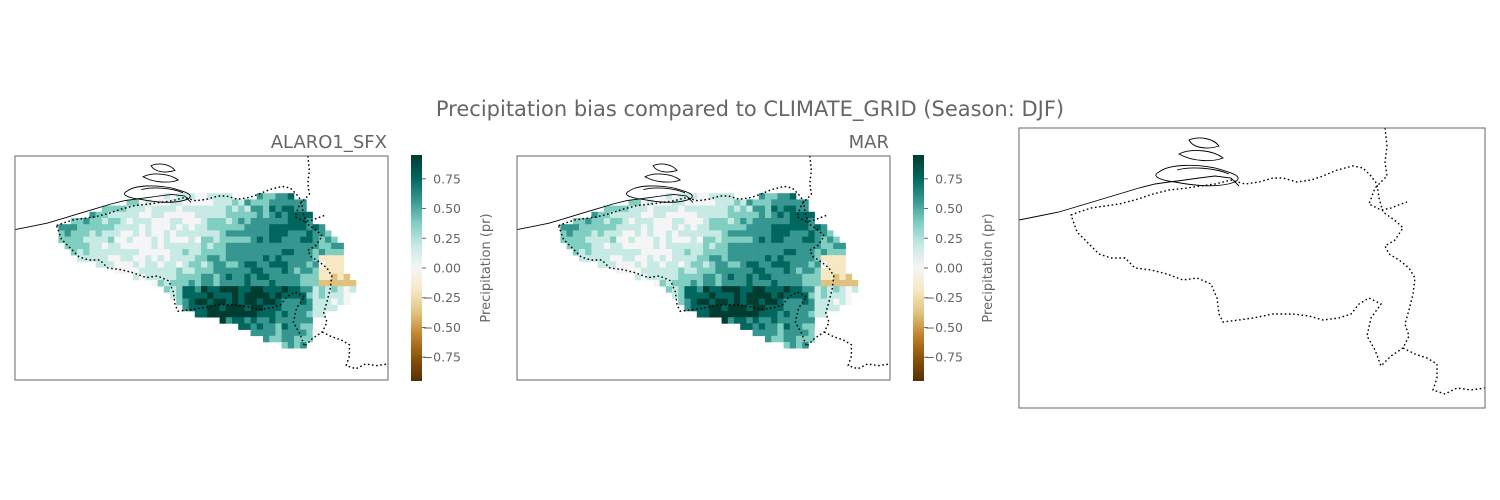  Describe the element at coordinates (1243, 266) in the screenshot. I see `country-border` at that location.